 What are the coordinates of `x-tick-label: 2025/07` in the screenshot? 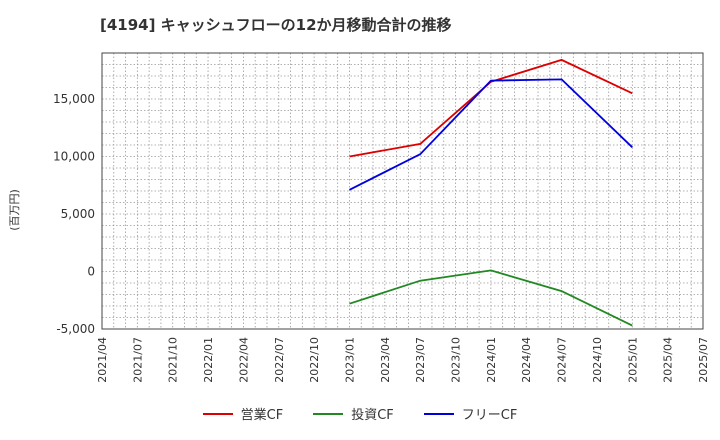 It's located at (703, 360).